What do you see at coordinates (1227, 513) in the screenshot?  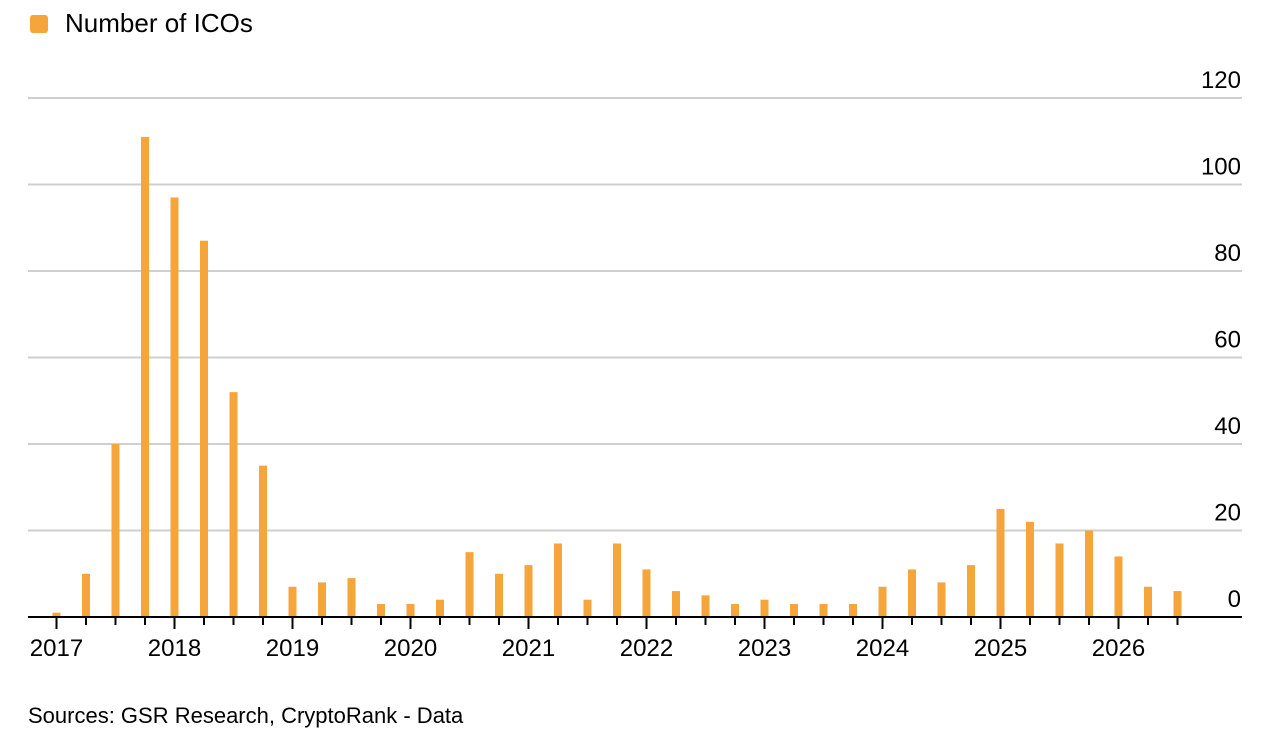 I see `y-tick-label: 20` at bounding box center [1227, 513].